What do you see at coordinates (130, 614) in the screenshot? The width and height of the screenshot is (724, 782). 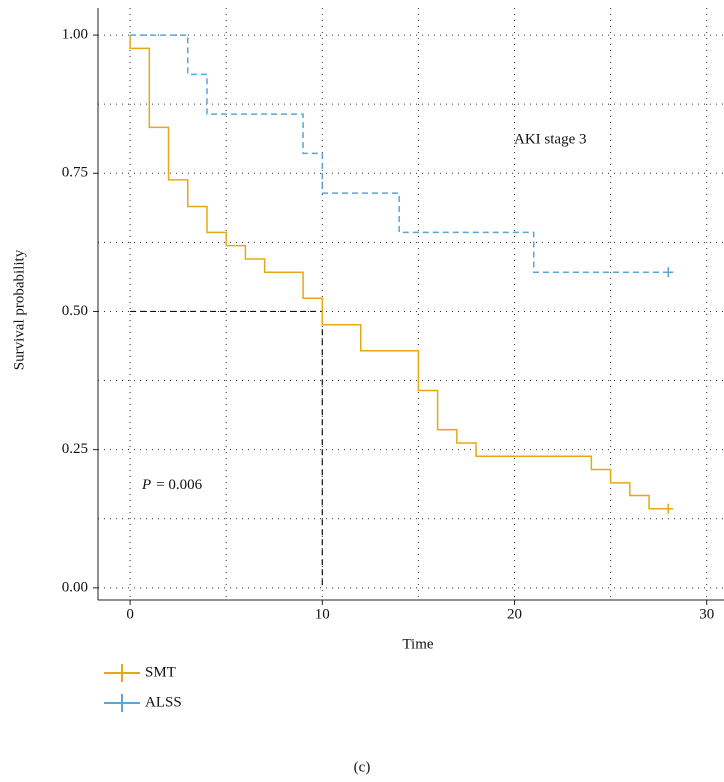 I see `x-tick-label: 0` at bounding box center [130, 614].